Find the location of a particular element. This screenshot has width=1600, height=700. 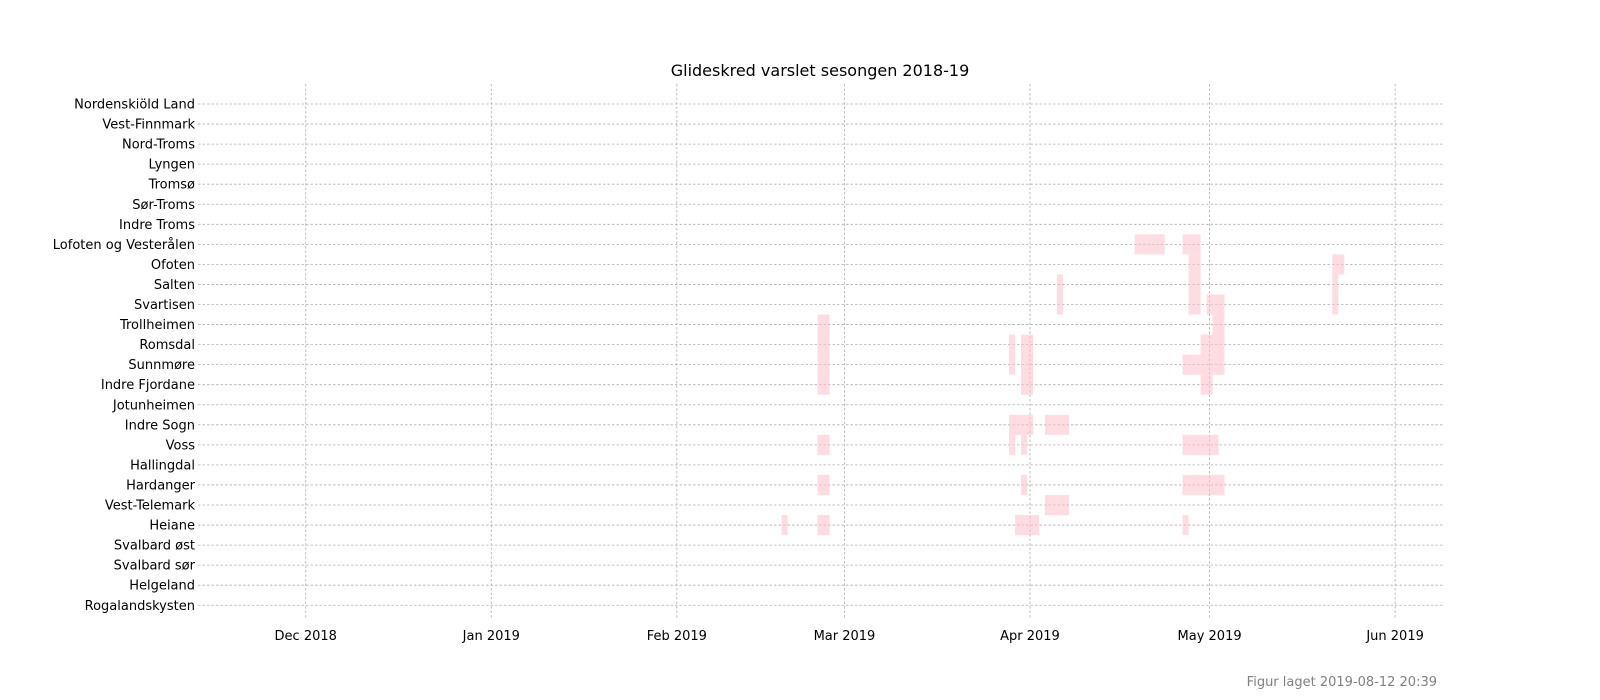

x-tick-label-2019-02-01: Feb 2019 is located at coordinates (677, 636).